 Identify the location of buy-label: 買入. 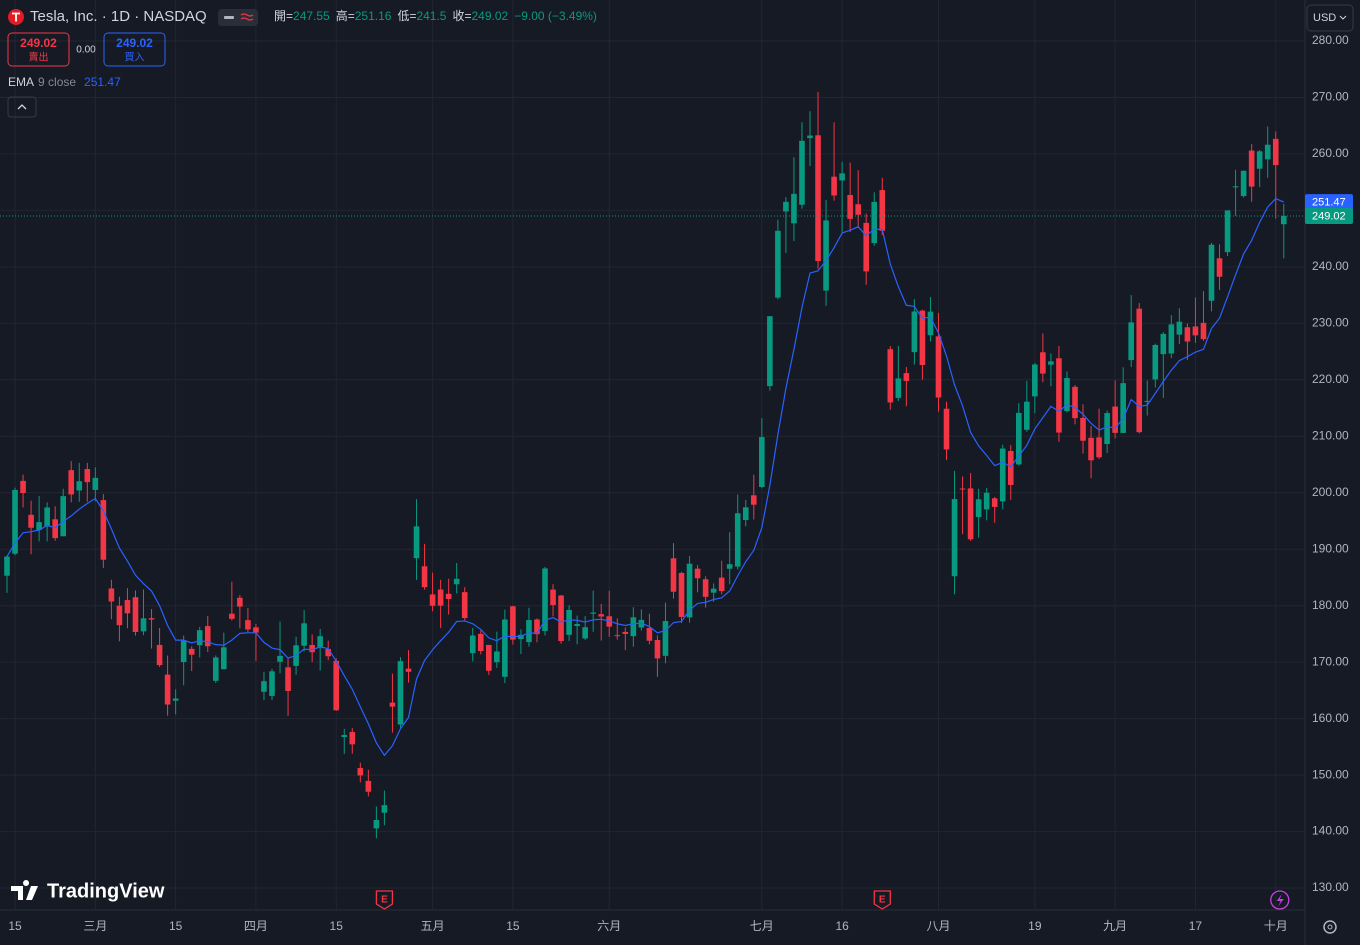
(135, 58).